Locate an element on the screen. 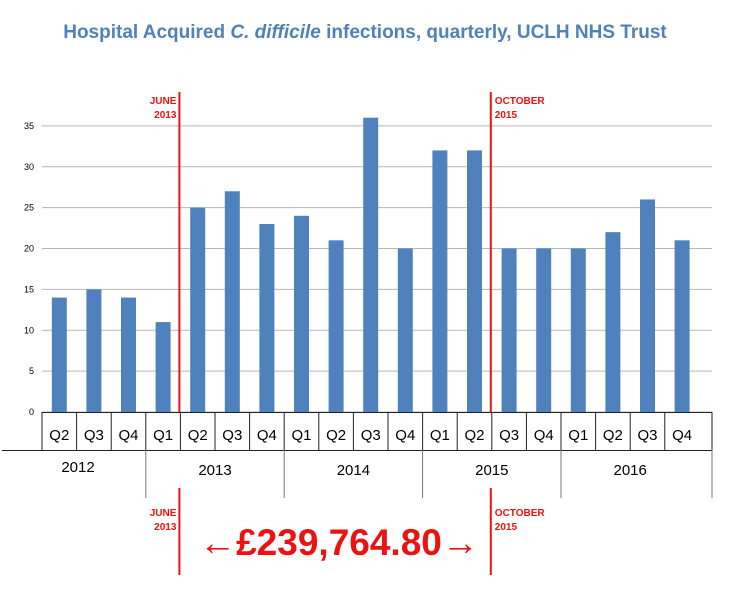 The height and width of the screenshot is (589, 730). year-label-2016: 2016 is located at coordinates (630, 470).